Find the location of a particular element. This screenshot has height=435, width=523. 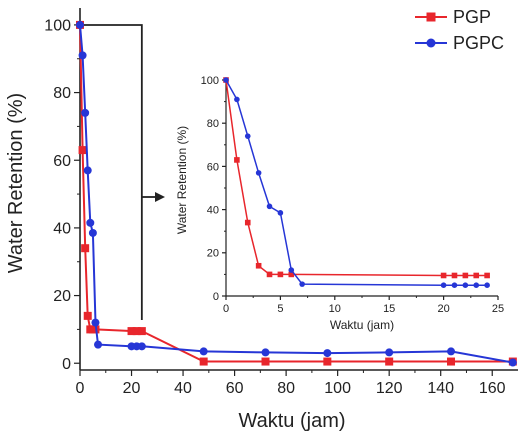

inset-y-tick-label: 60 is located at coordinates (213, 167).